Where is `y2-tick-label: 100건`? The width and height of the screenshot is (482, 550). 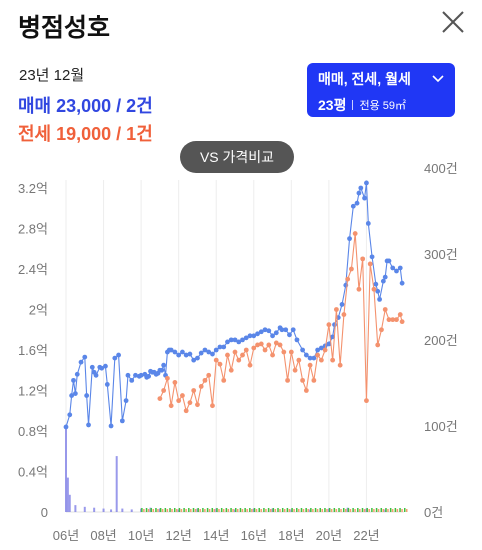 y2-tick-label: 100건 is located at coordinates (441, 426).